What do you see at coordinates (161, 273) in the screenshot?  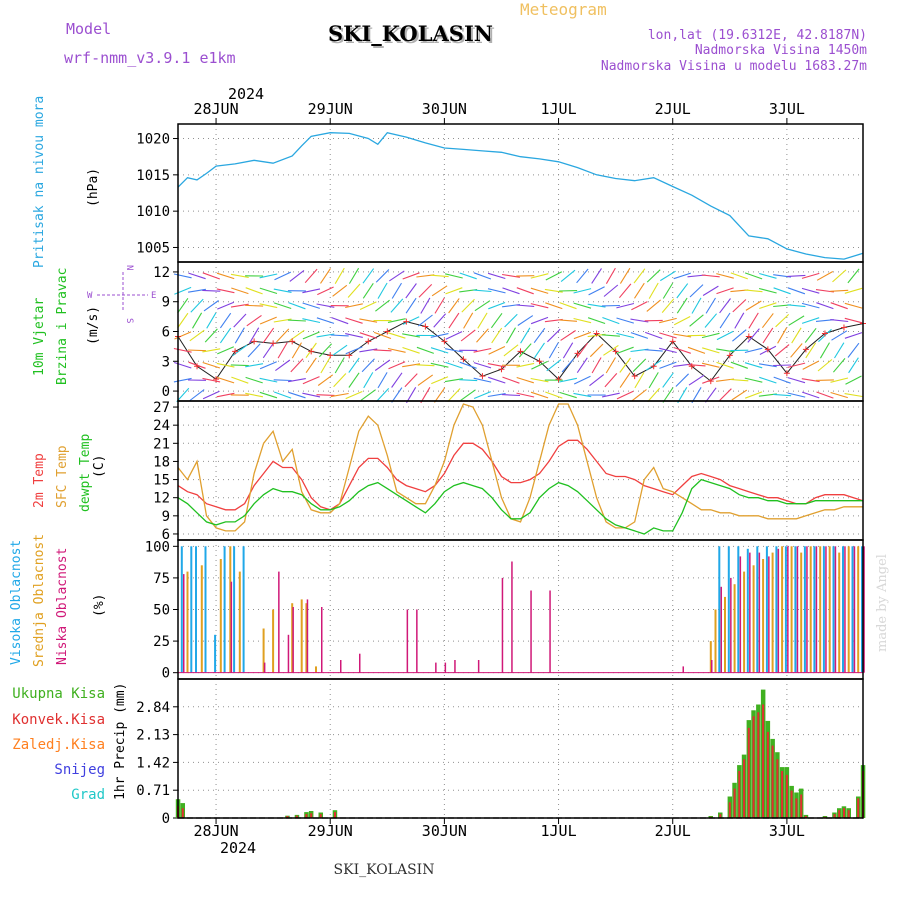 I see `ytick-label-wind: 12` at bounding box center [161, 273].